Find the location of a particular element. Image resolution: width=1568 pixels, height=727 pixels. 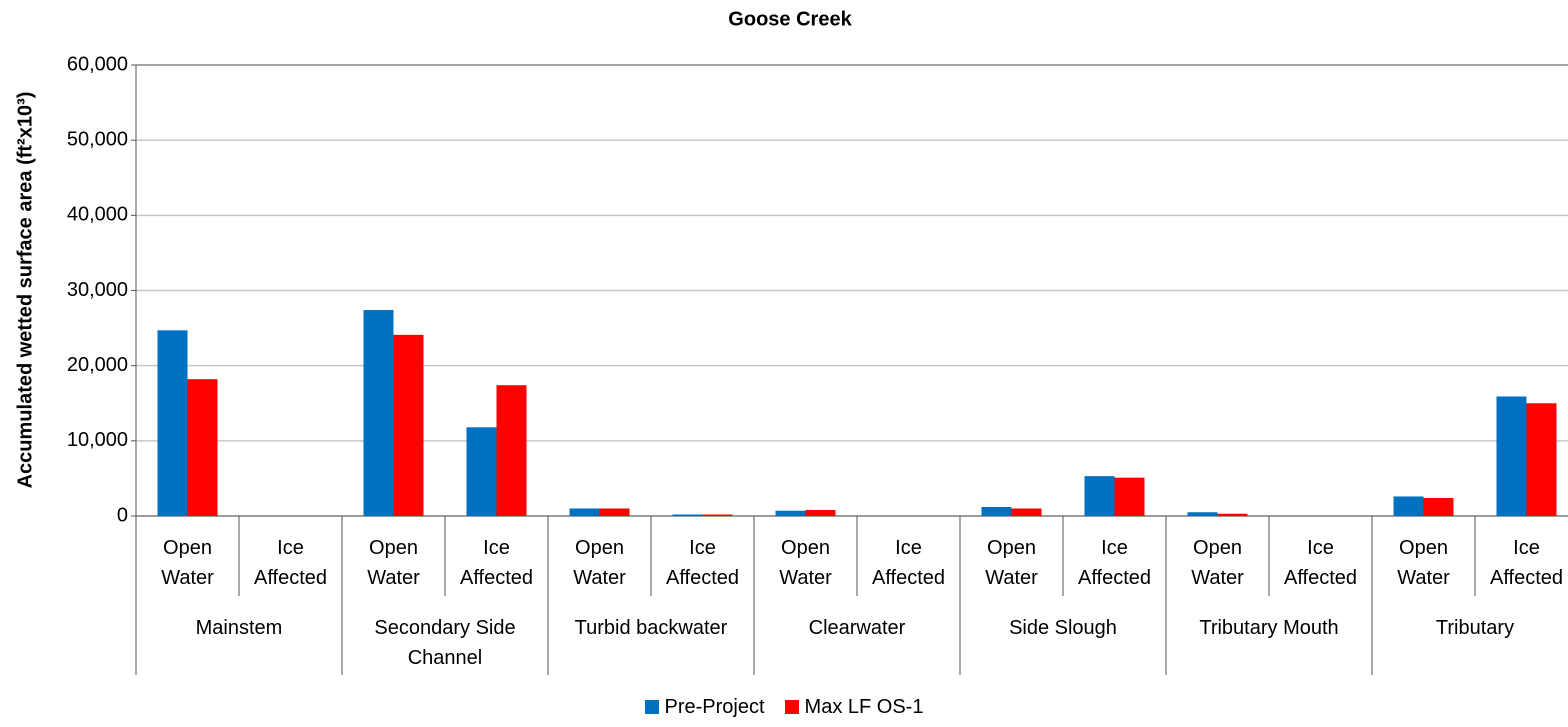

legend-item: Pre-Project is located at coordinates (704, 707).